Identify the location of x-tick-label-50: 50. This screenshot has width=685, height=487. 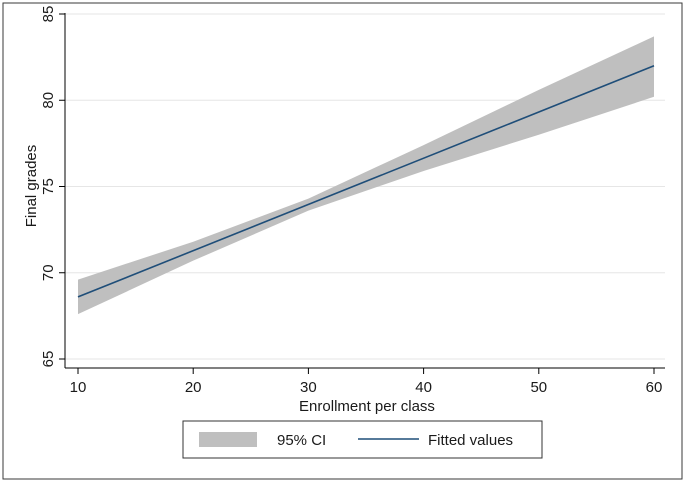
(538, 387).